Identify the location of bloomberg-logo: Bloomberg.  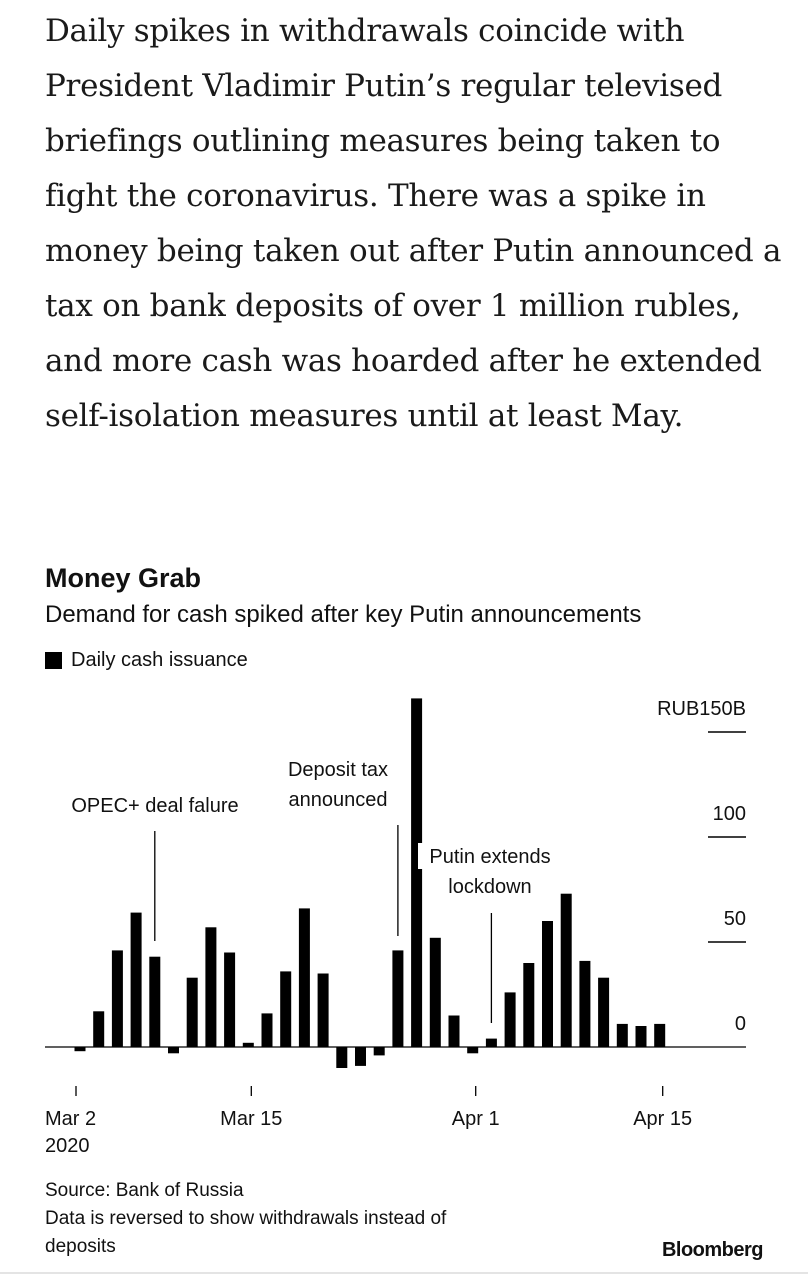
(712, 1250).